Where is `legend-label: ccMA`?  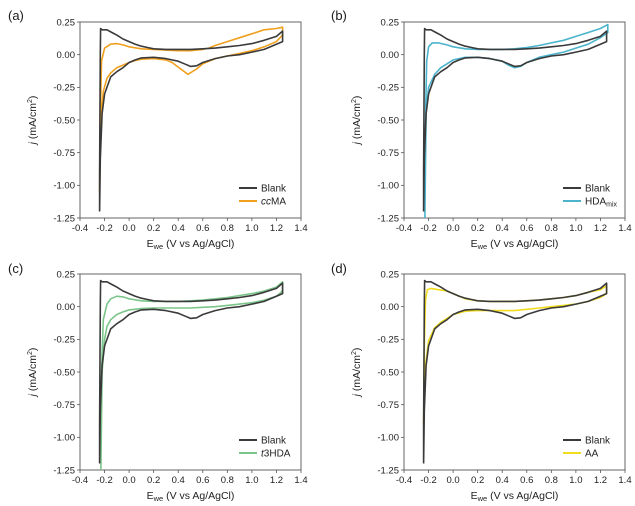 legend-label: ccMA is located at coordinates (273, 202).